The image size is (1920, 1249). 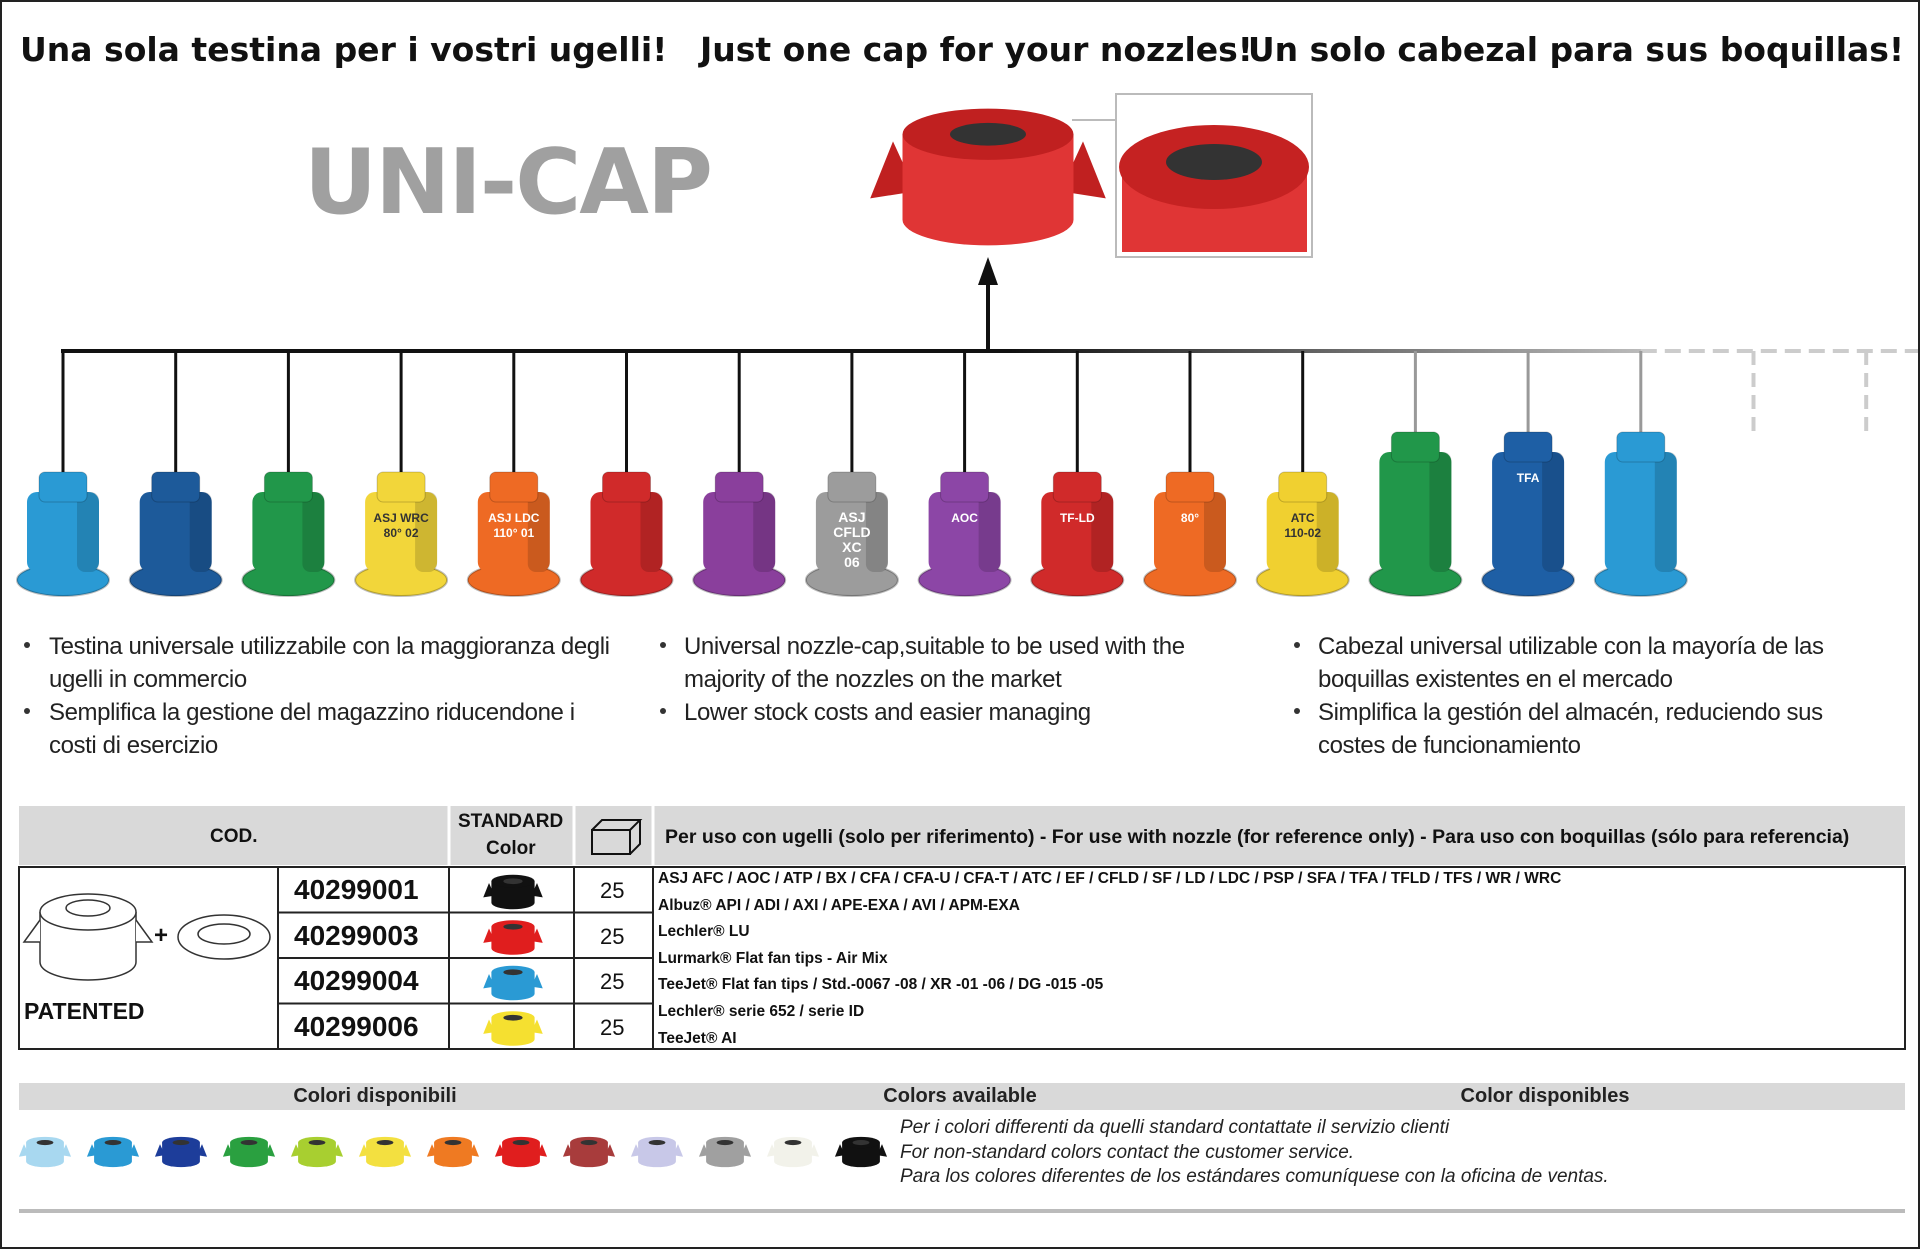 What do you see at coordinates (88, 946) in the screenshot?
I see `sketch-body` at bounding box center [88, 946].